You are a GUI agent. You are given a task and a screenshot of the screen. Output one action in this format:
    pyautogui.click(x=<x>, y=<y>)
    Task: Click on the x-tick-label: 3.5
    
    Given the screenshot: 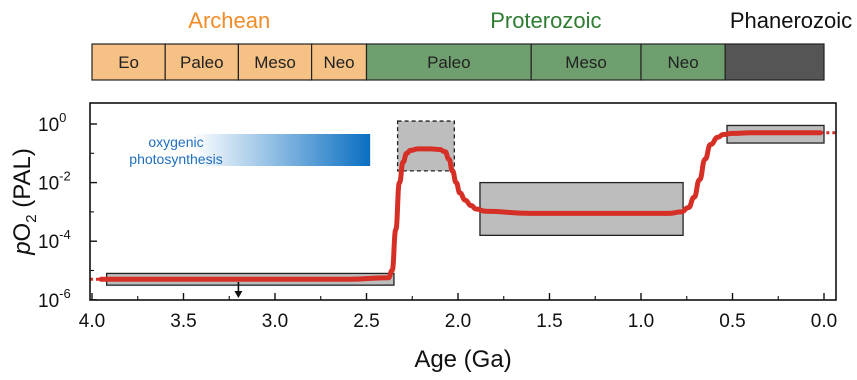 What is the action you would take?
    pyautogui.click(x=183, y=321)
    